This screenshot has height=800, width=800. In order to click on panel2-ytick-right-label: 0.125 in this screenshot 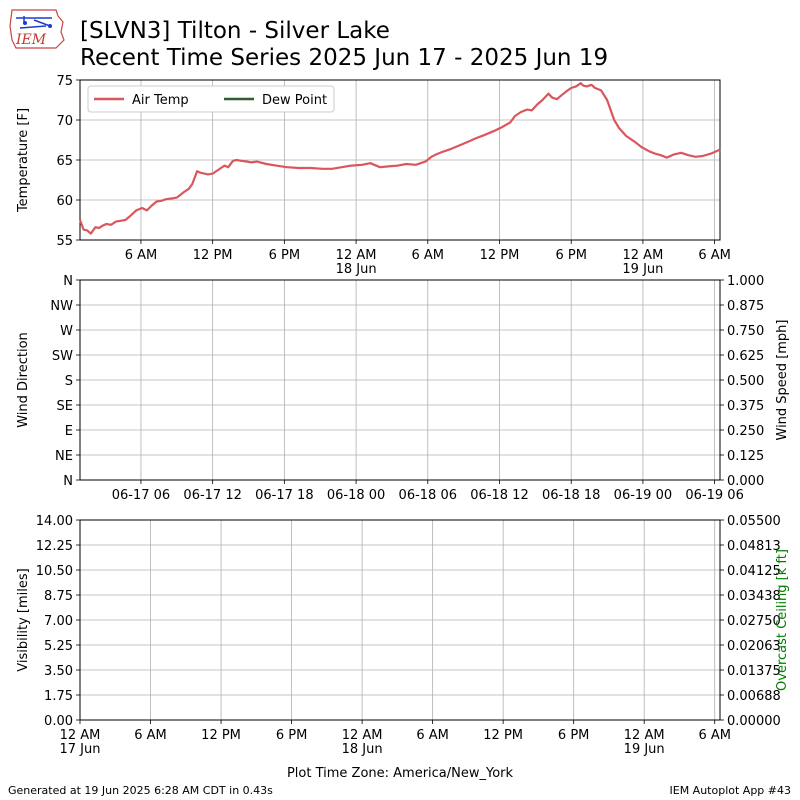, I will do `click(745, 456)`.